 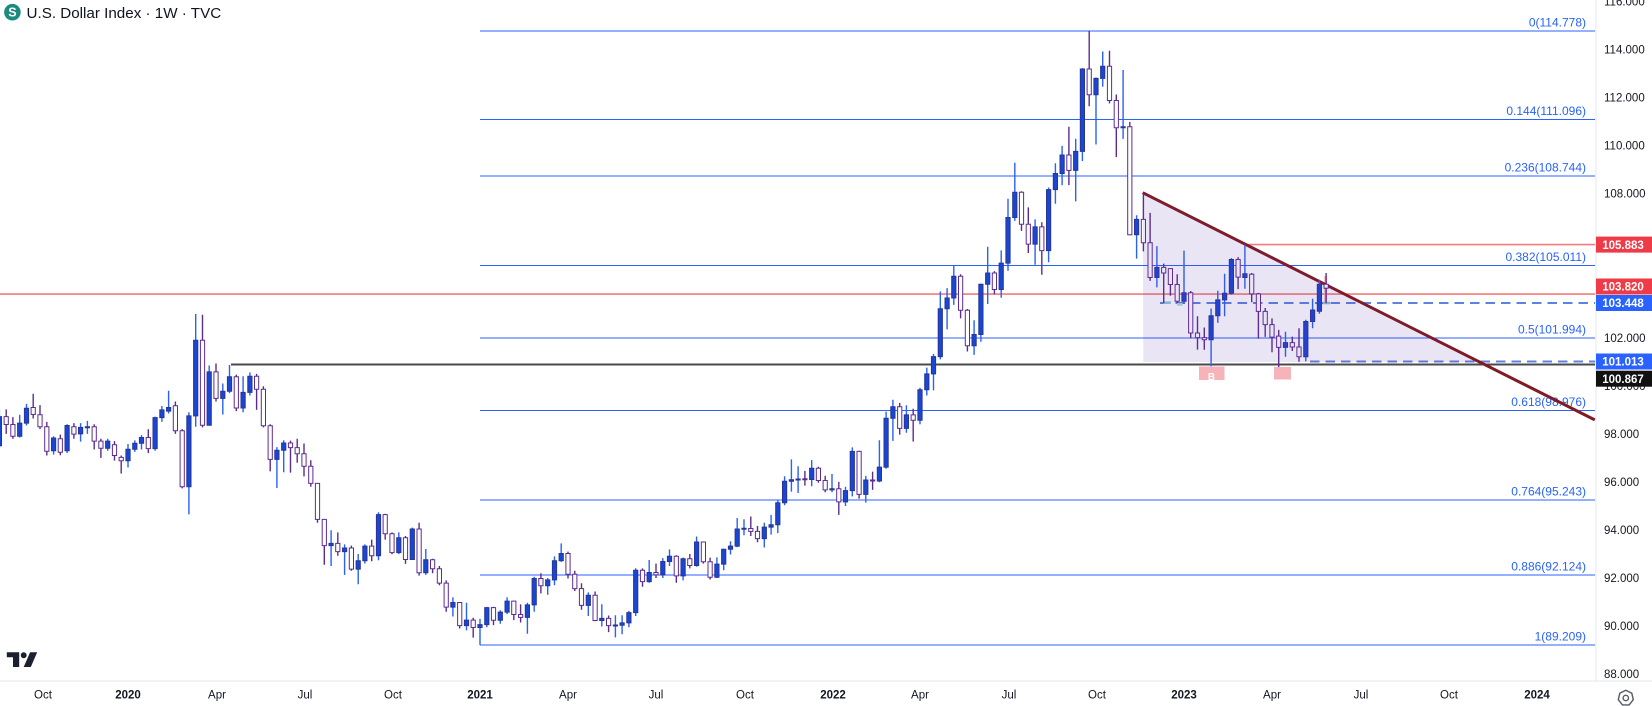 What do you see at coordinates (1621, 627) in the screenshot?
I see `svg-text: 90.000` at bounding box center [1621, 627].